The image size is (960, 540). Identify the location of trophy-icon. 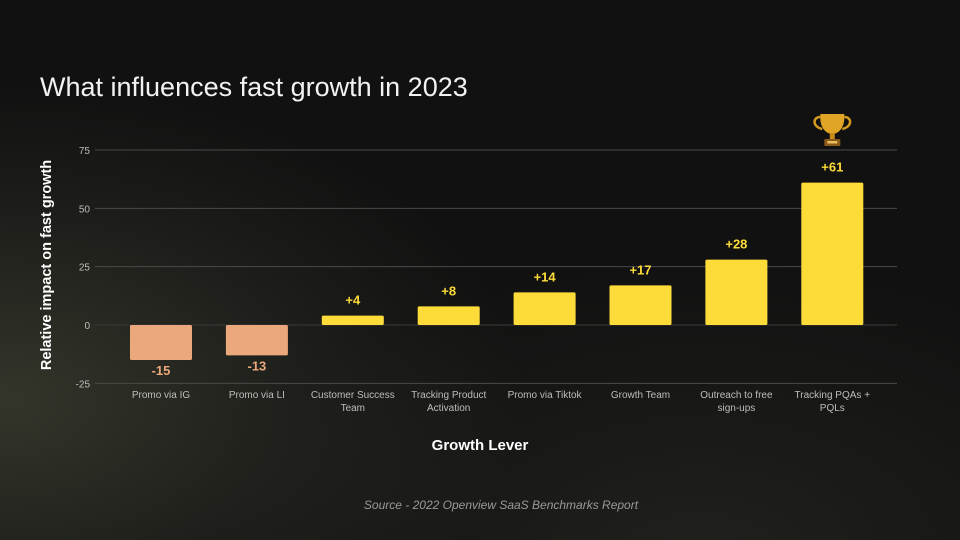
(832, 130).